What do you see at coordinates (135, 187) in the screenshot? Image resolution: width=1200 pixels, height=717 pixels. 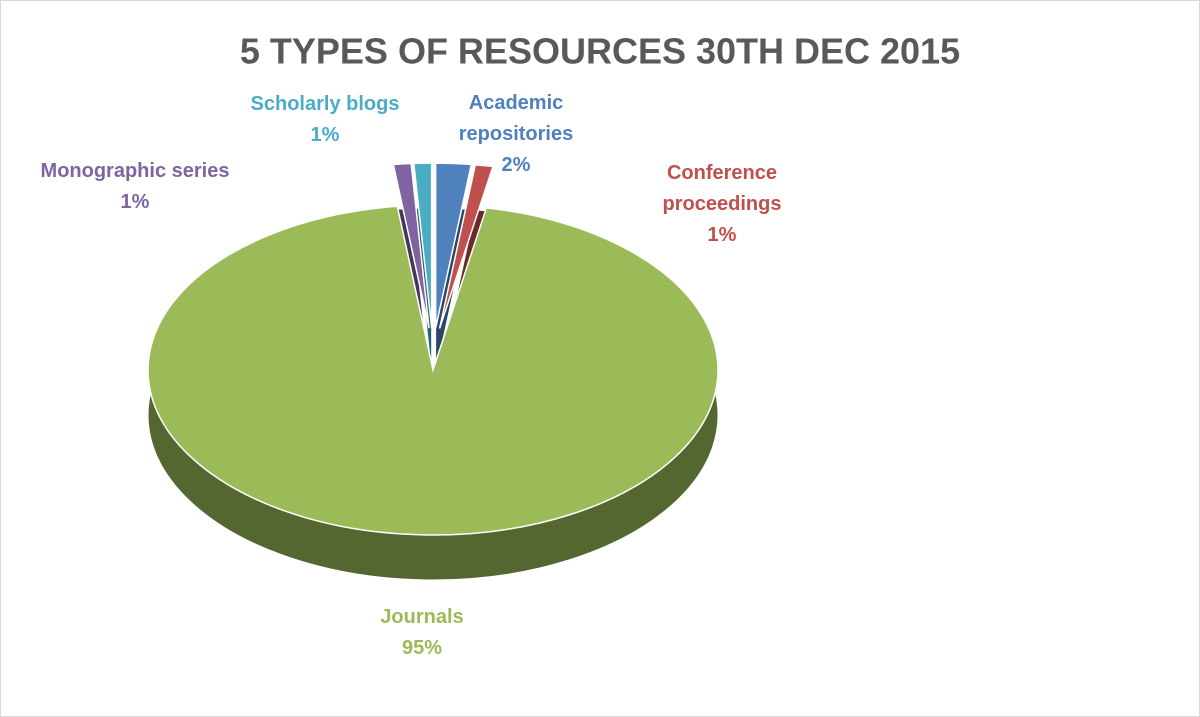 I see `data-label: Monographic series 1%` at bounding box center [135, 187].